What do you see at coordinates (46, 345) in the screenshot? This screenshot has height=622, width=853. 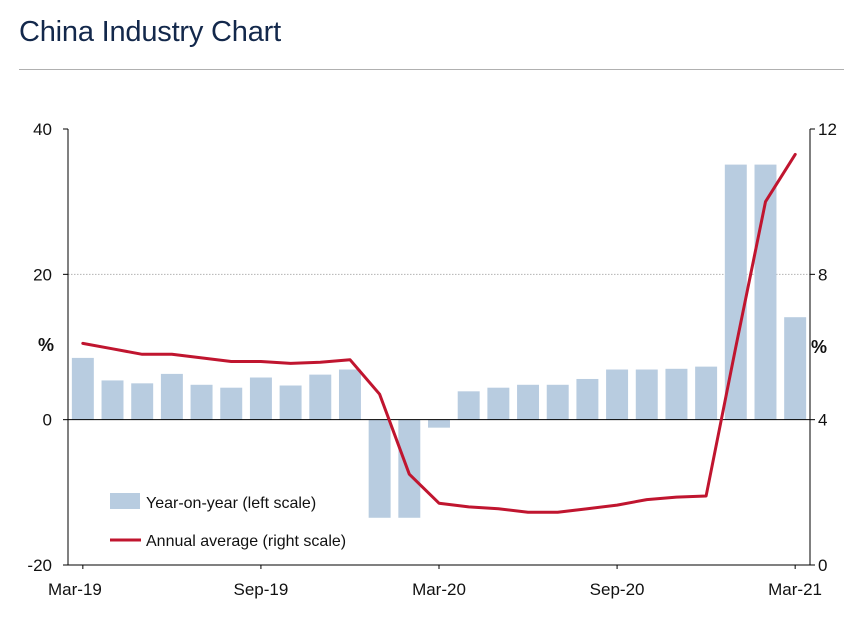 I see `left-axis-unit-label: %` at bounding box center [46, 345].